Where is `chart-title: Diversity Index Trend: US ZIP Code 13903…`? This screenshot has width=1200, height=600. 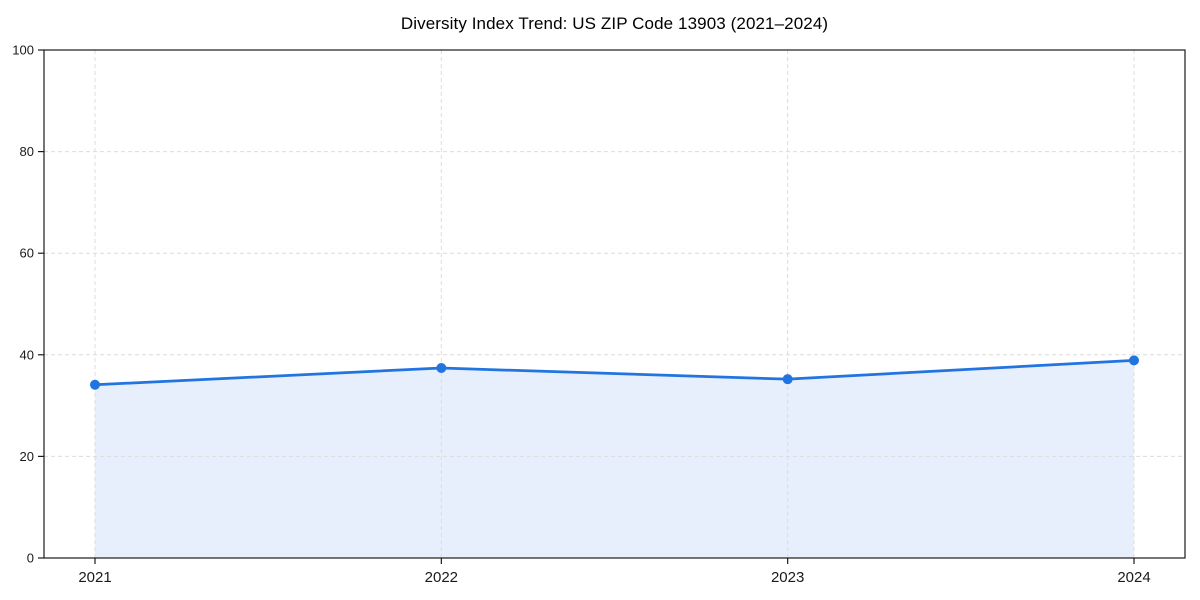 chart-title: Diversity Index Trend: US ZIP Code 13903… is located at coordinates (614, 23).